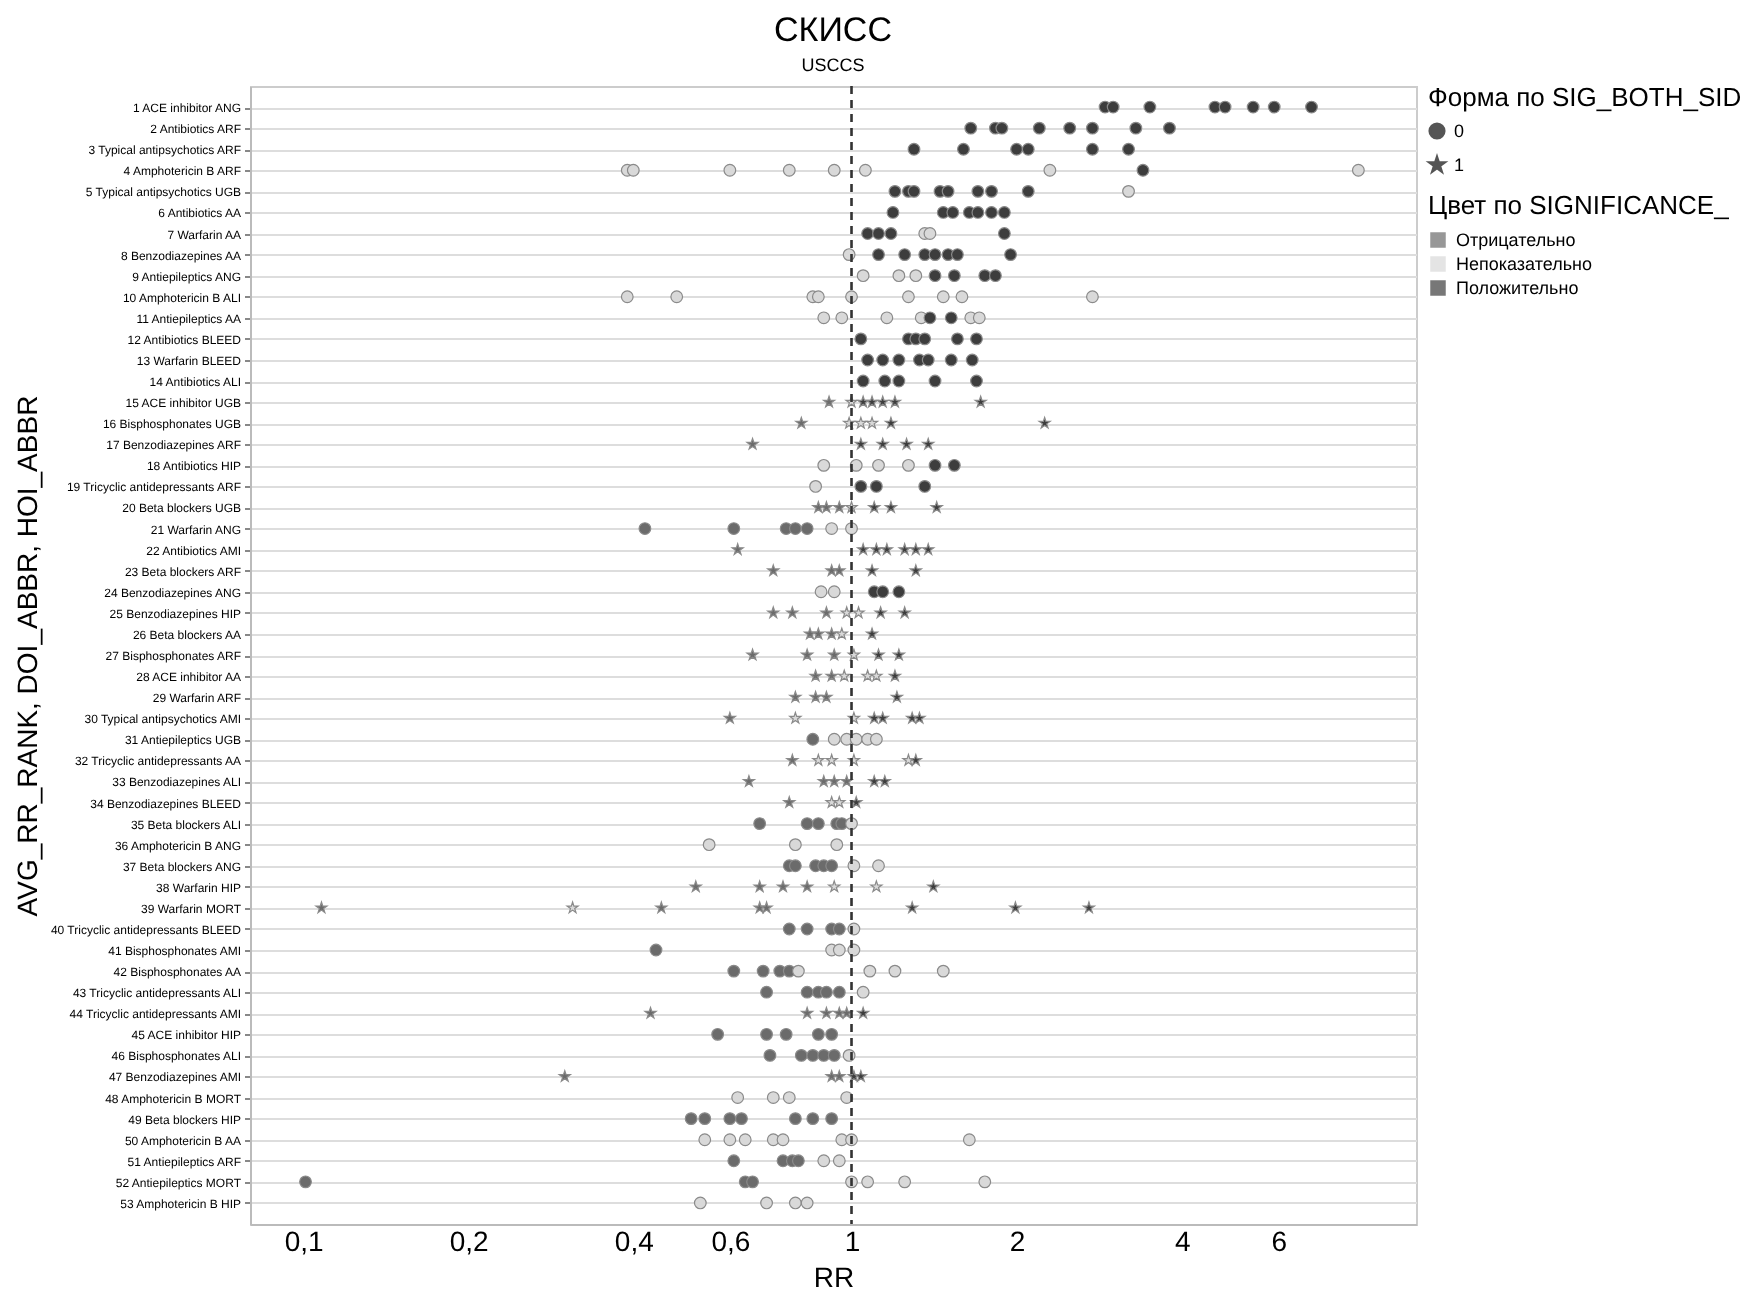 The height and width of the screenshot is (1310, 1758). What do you see at coordinates (1459, 165) in the screenshot?
I see `text: 1` at bounding box center [1459, 165].